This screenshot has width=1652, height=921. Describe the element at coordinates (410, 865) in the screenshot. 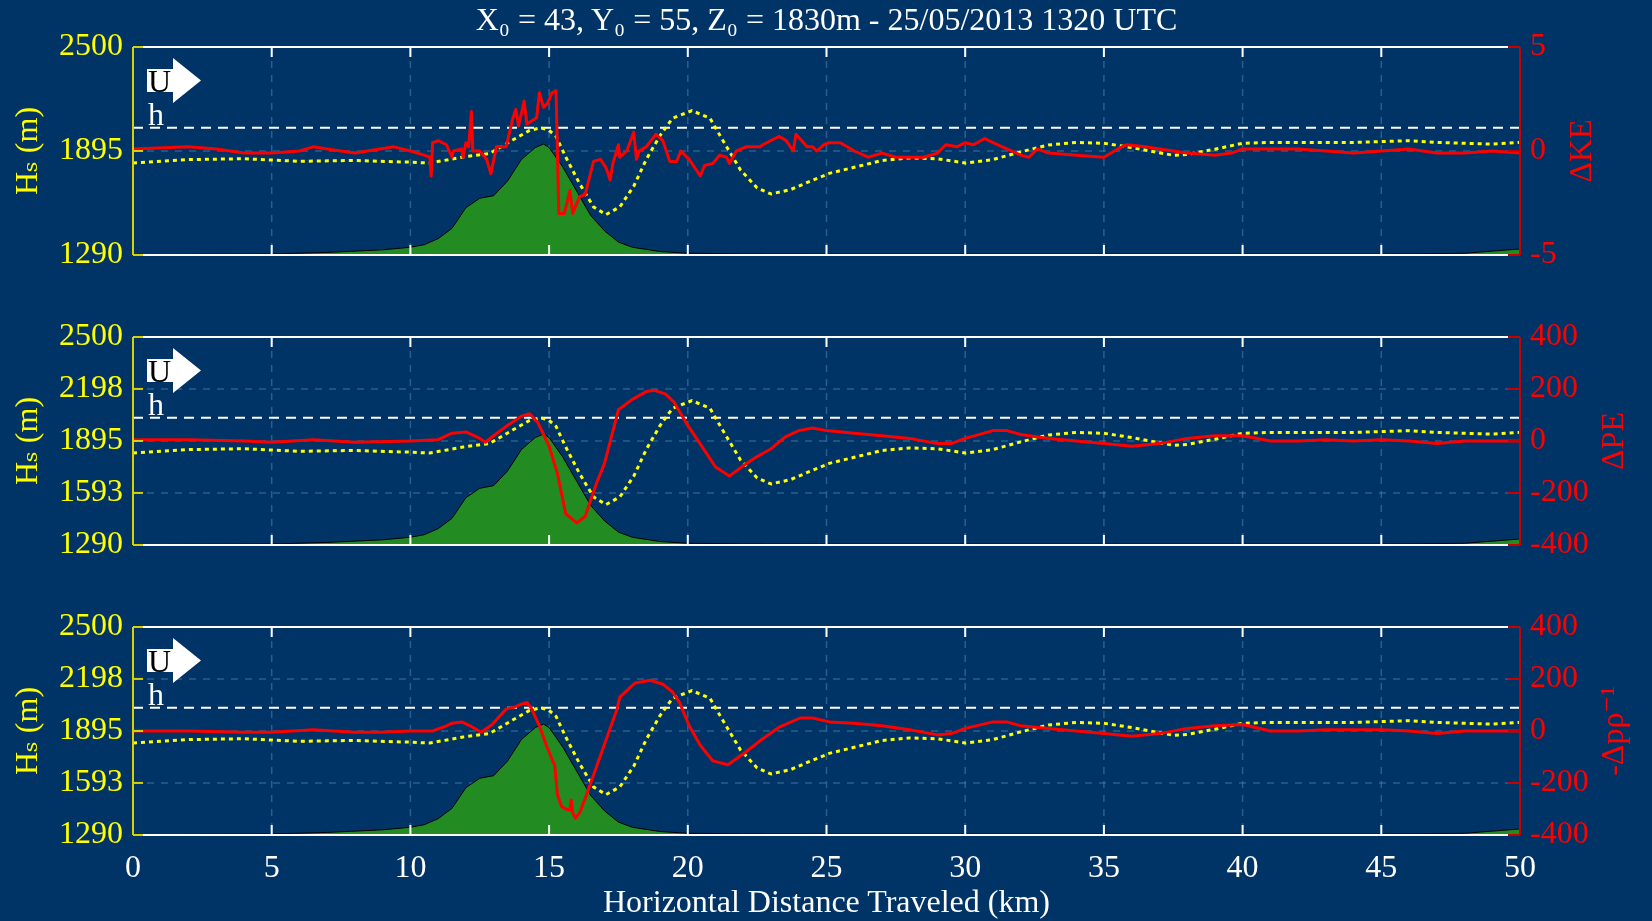

I see `x-tick-label: 10` at that location.